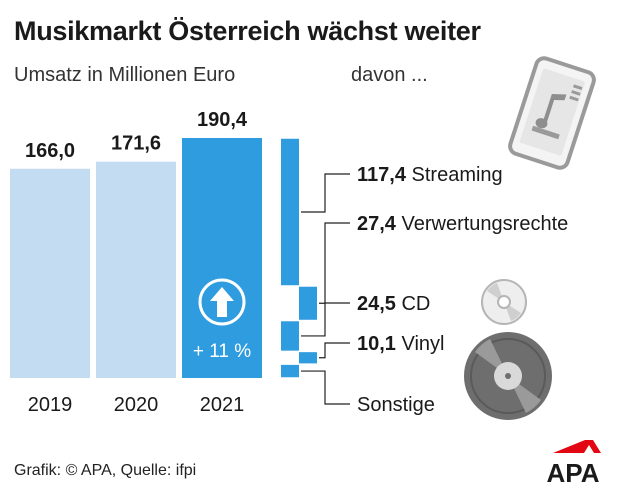 The height and width of the screenshot is (493, 620). I want to click on chart-subtitle: Umsatz in Millionen Euro, so click(125, 75).